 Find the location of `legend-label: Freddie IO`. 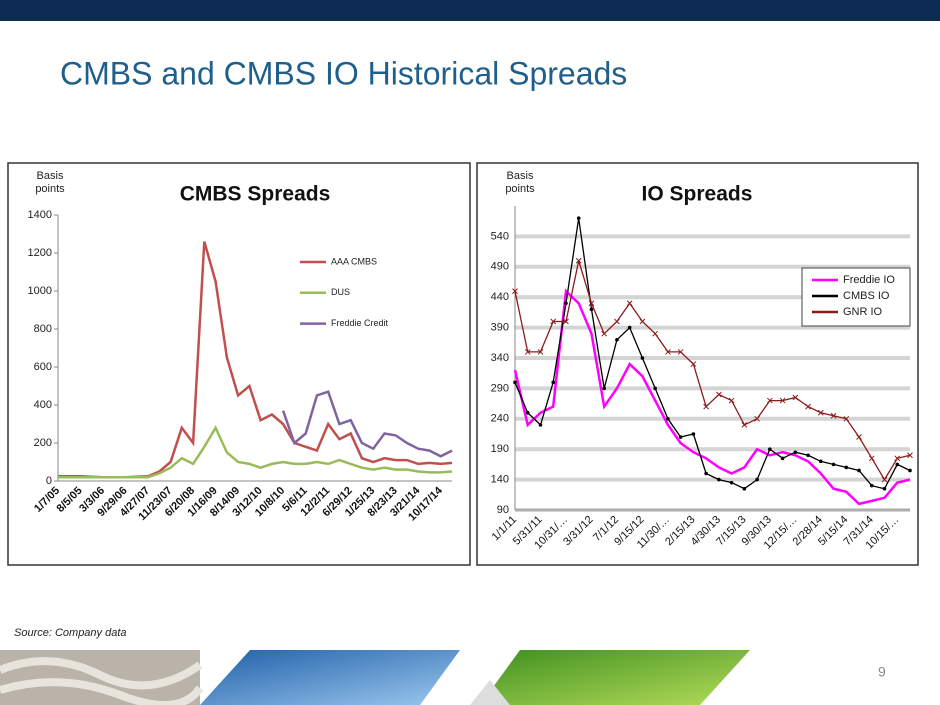

legend-label: Freddie IO is located at coordinates (869, 280).